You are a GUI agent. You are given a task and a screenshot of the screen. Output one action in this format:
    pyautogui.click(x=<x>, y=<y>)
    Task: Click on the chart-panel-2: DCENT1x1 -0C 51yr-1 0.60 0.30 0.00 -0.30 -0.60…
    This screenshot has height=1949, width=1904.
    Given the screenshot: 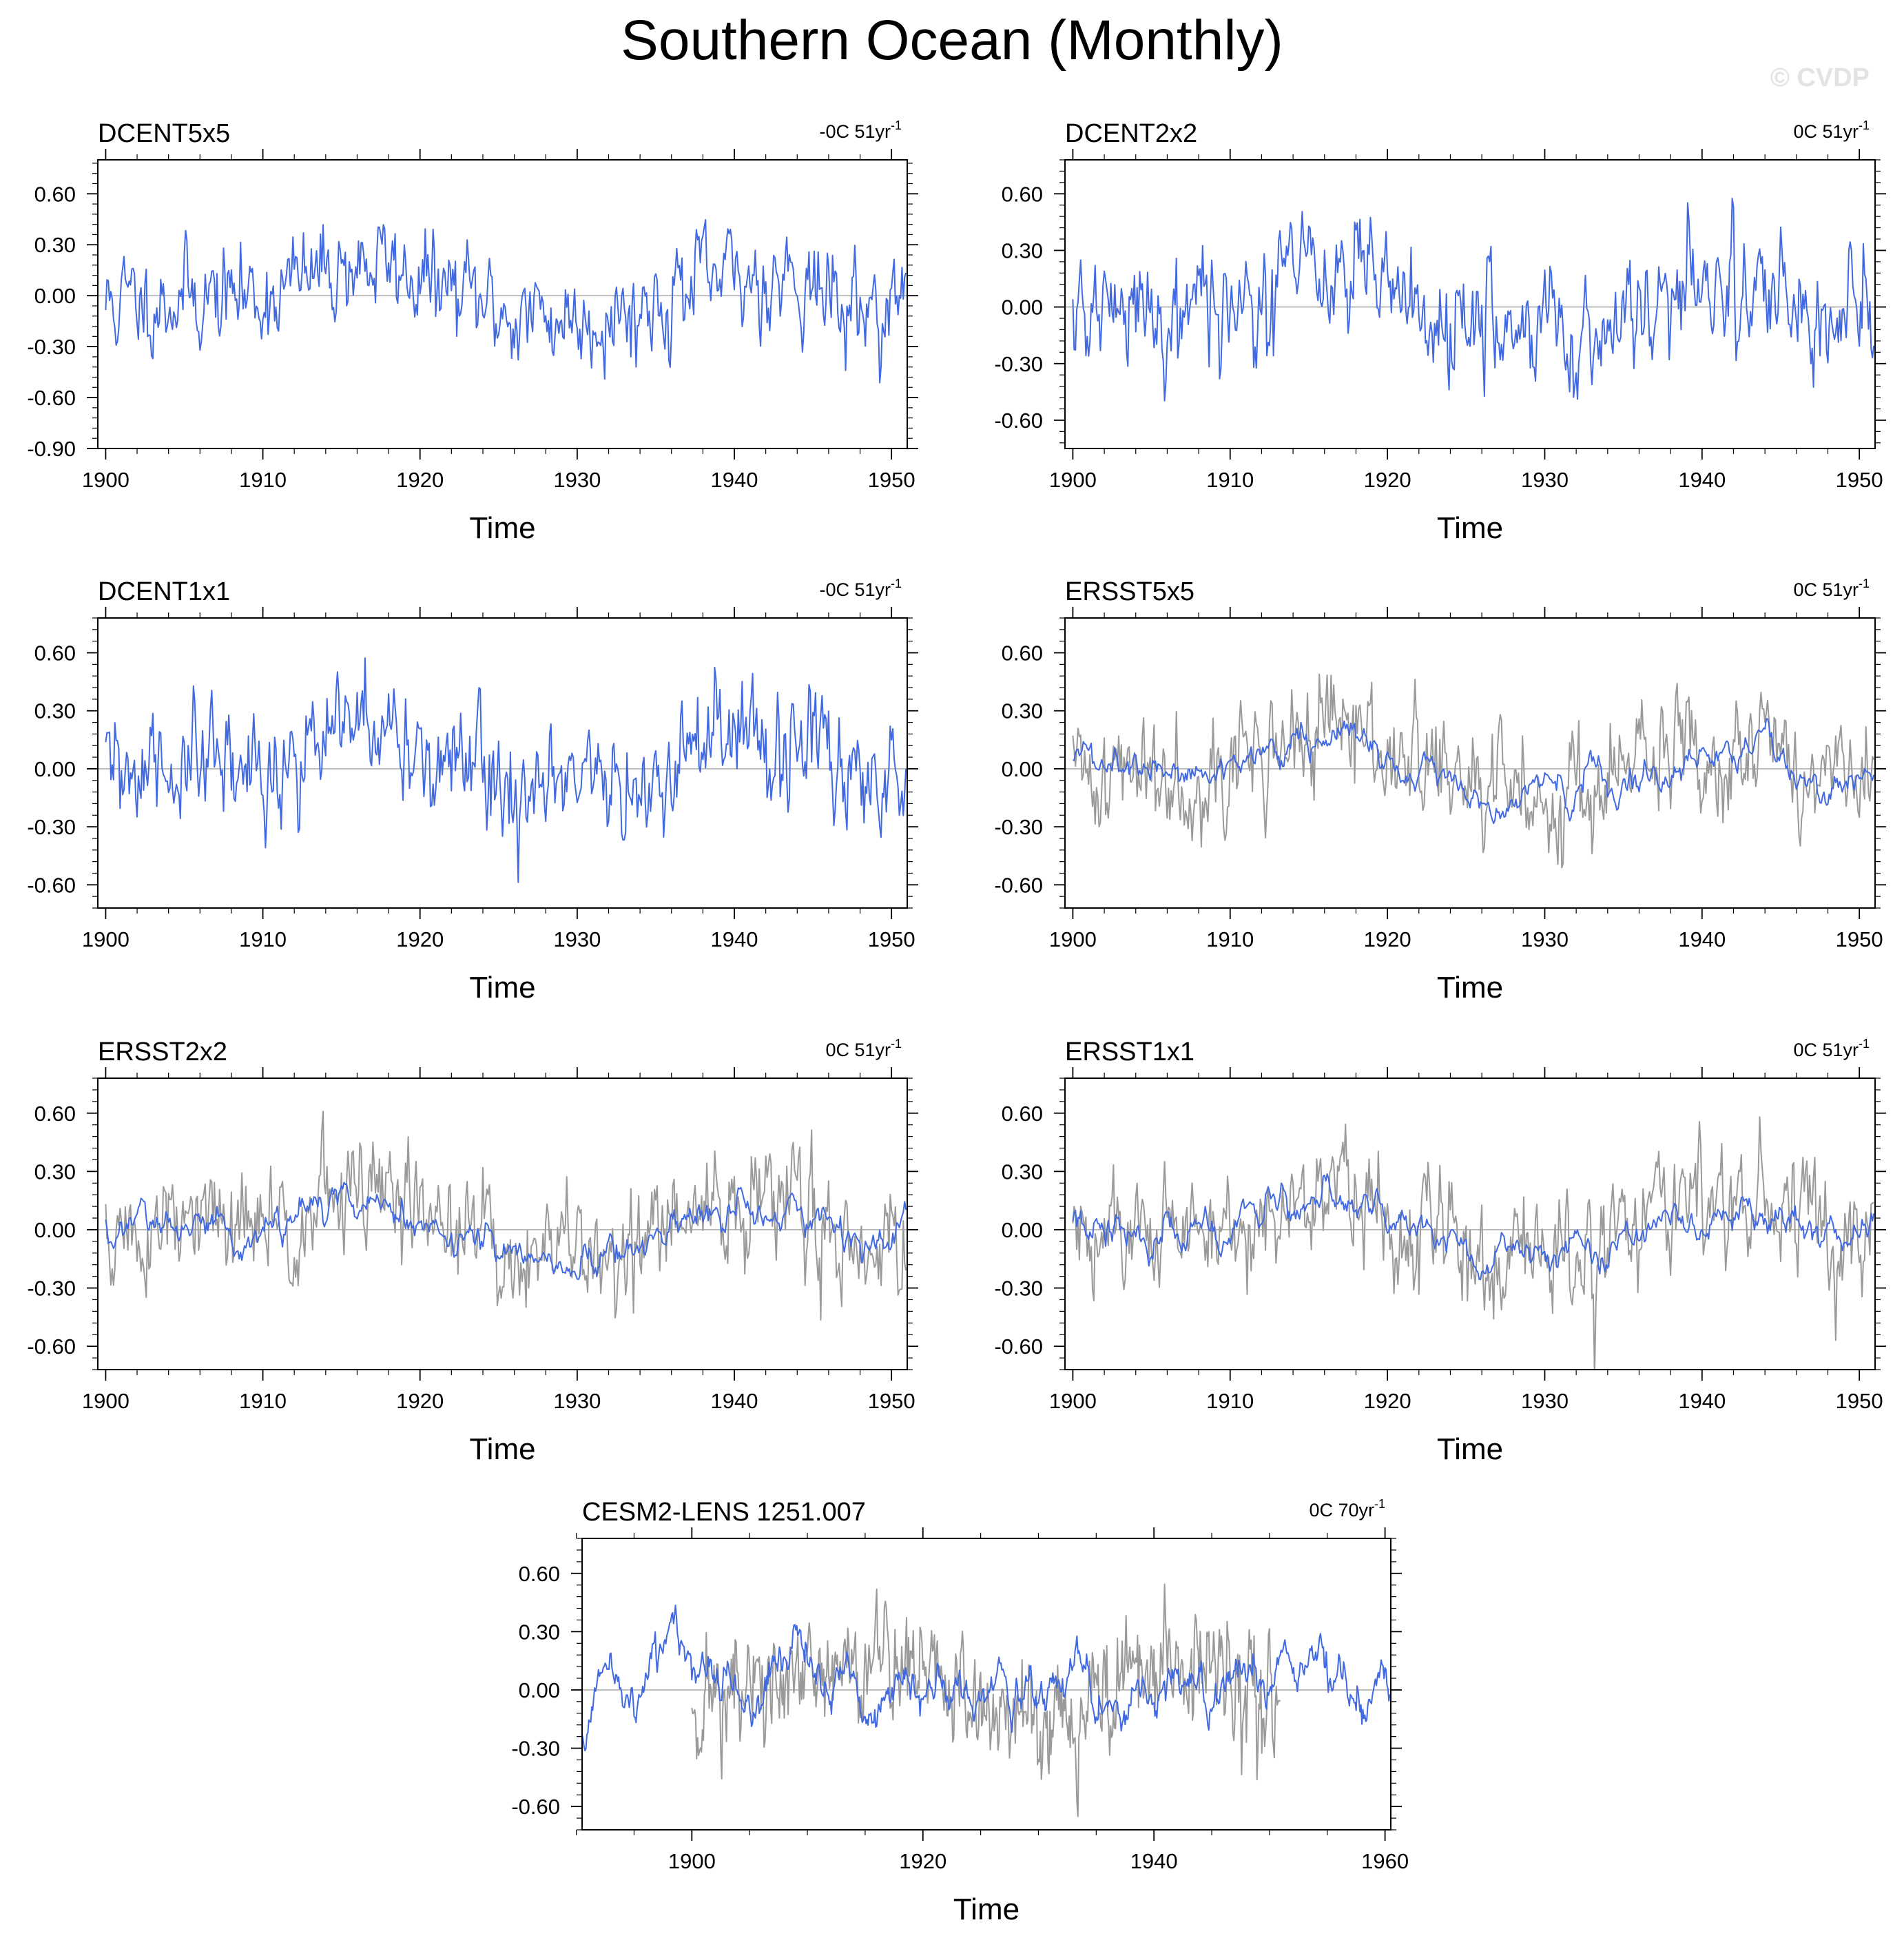 What is the action you would take?
    pyautogui.click(x=472, y=790)
    